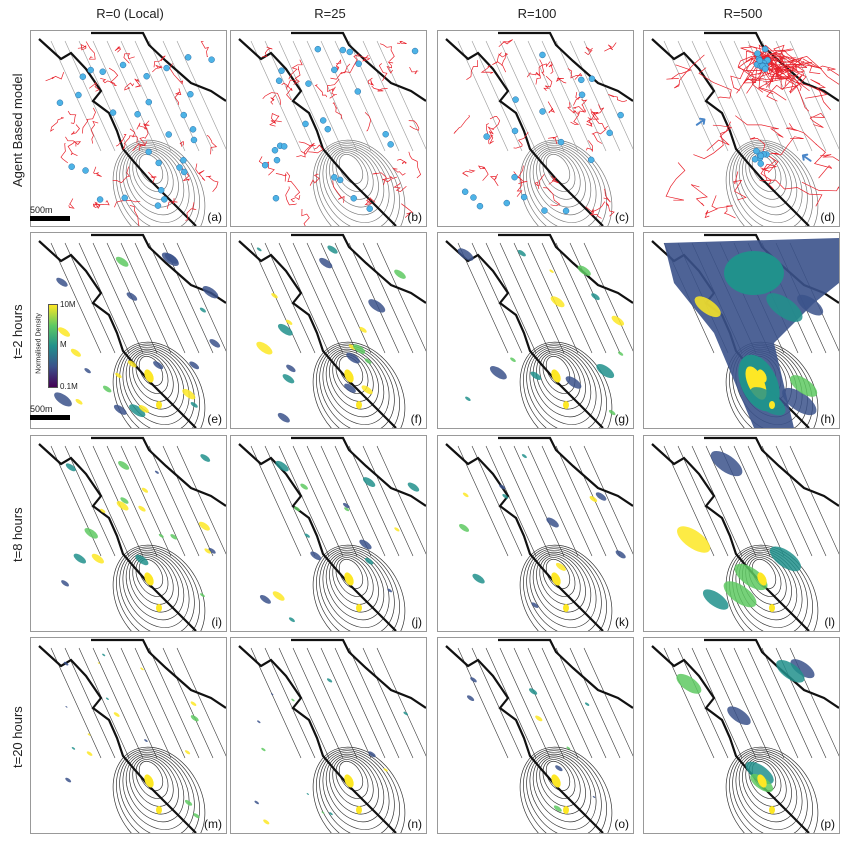 This screenshot has height=850, width=850. What do you see at coordinates (17, 130) in the screenshot?
I see `row-header-agent: Agent Based model` at bounding box center [17, 130].